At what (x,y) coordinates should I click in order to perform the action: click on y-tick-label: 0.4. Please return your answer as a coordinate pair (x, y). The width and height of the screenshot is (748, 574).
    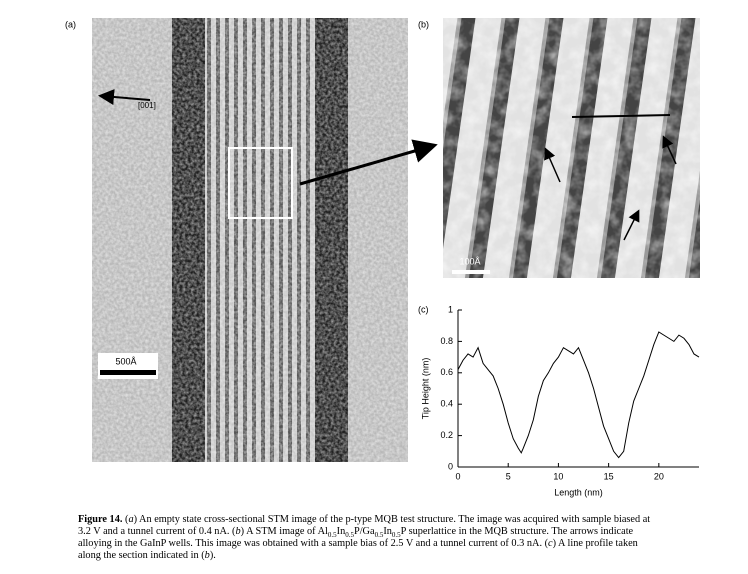
    Looking at the image, I should click on (446, 404).